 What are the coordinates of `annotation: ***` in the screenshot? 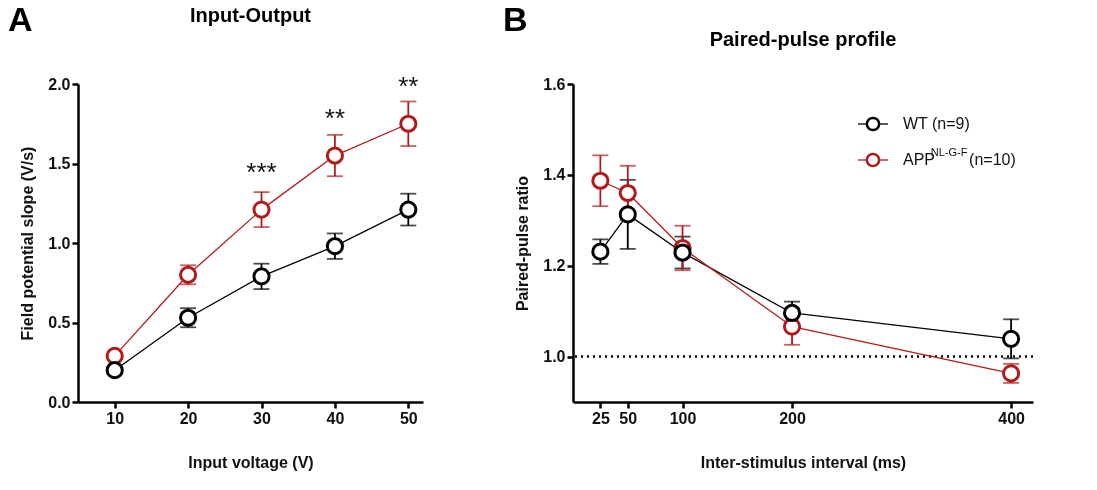 It's located at (261, 171).